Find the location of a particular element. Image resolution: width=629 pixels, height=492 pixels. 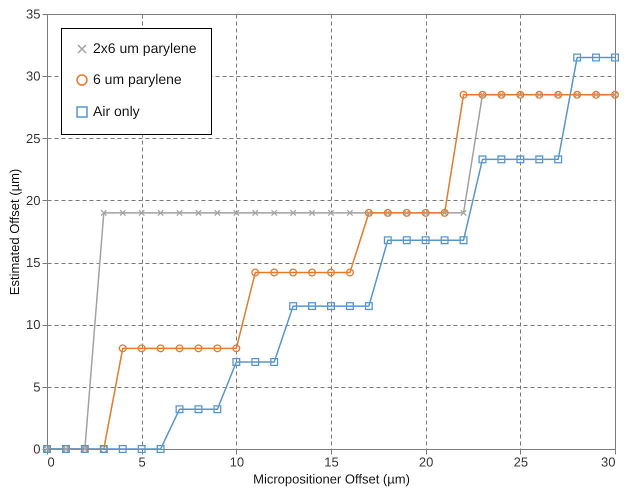

y-tick-label: 15 is located at coordinates (33, 262).